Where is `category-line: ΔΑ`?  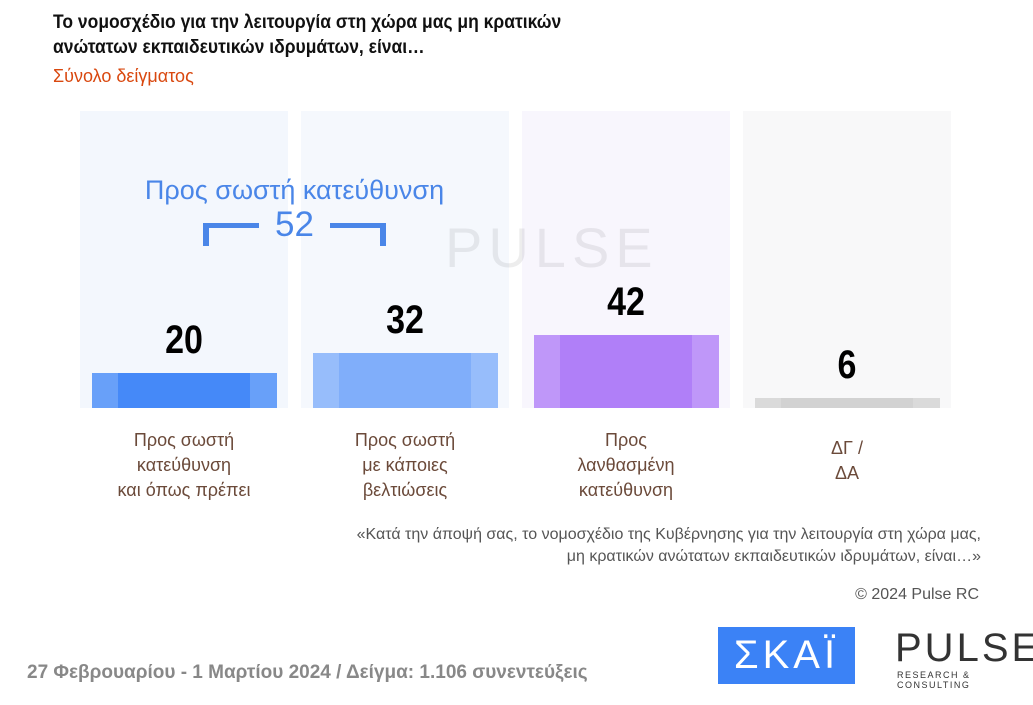 category-line: ΔΑ is located at coordinates (847, 473).